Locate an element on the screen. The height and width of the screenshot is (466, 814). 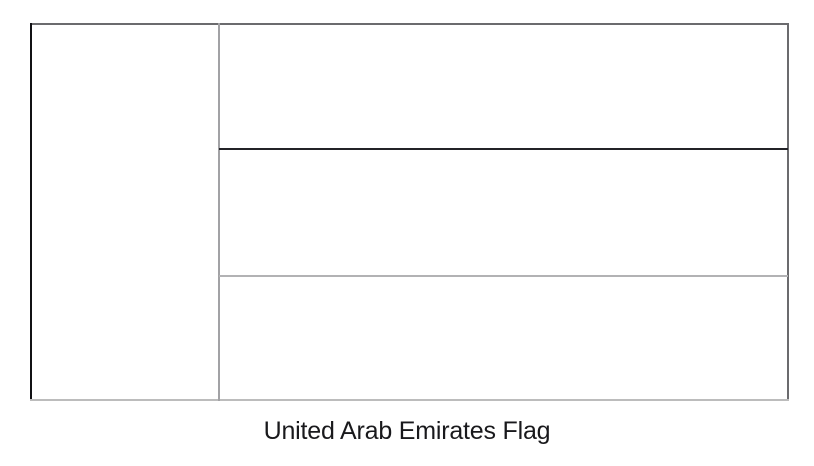
flag-border-right is located at coordinates (788, 212).